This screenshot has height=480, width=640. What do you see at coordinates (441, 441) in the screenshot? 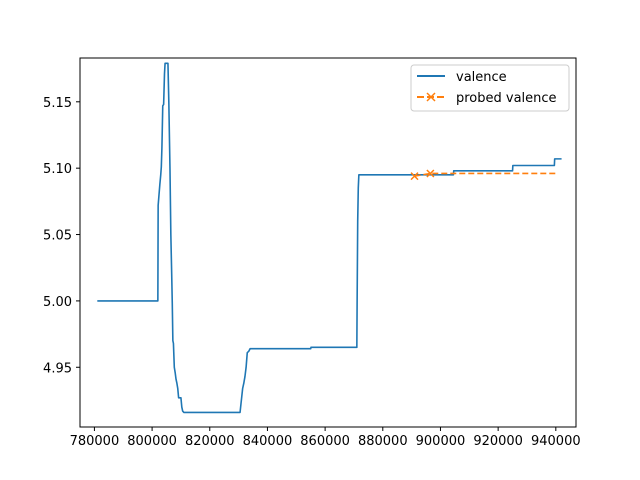
I see `x-tick-label: 900000` at bounding box center [441, 441].